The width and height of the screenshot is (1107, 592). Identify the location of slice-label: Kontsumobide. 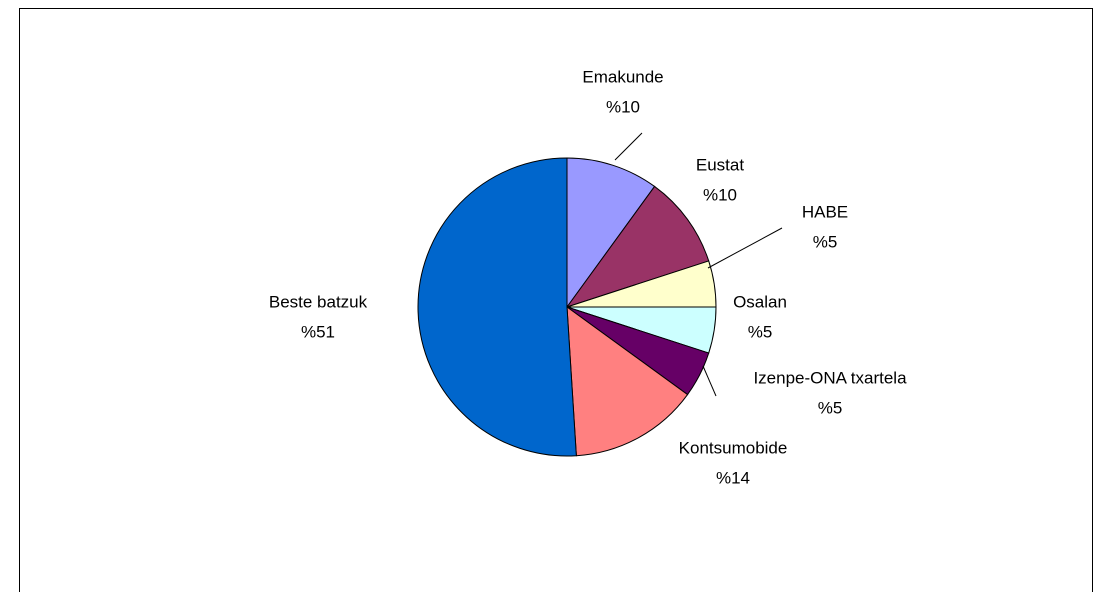
(733, 447).